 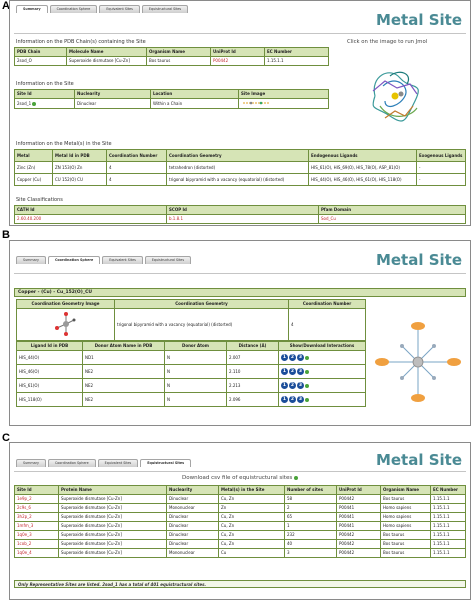 What do you see at coordinates (441, 167) in the screenshot?
I see `exogenous-cell: -` at bounding box center [441, 167].